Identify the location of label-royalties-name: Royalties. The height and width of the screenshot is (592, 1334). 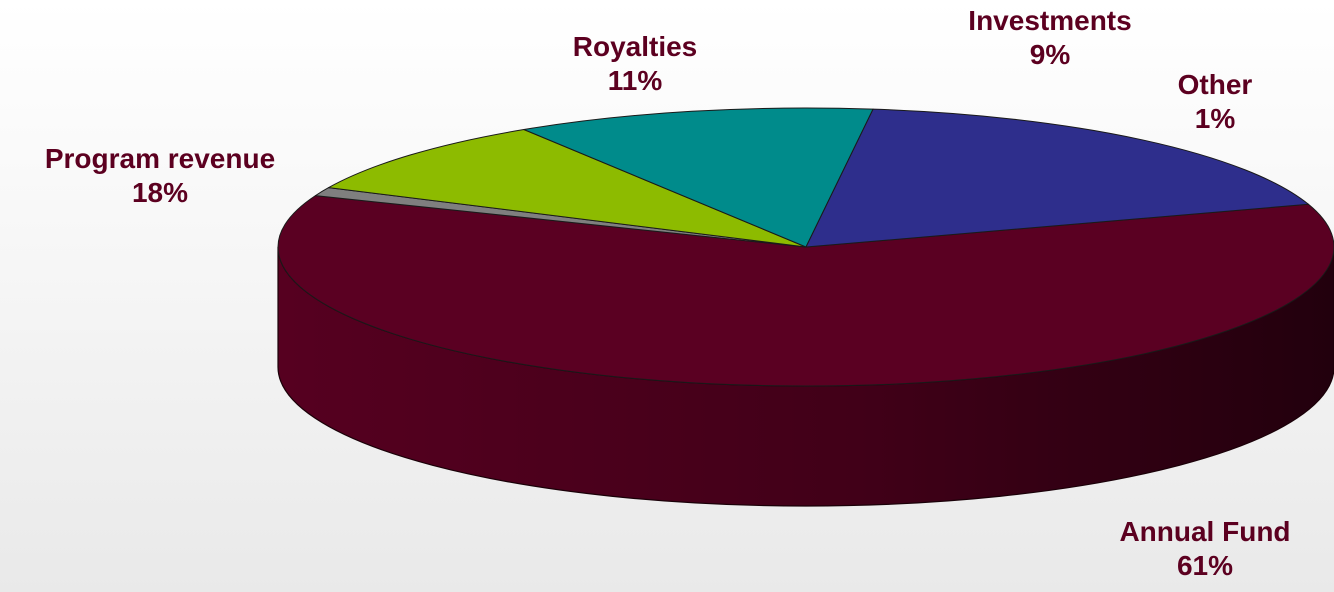
(635, 46).